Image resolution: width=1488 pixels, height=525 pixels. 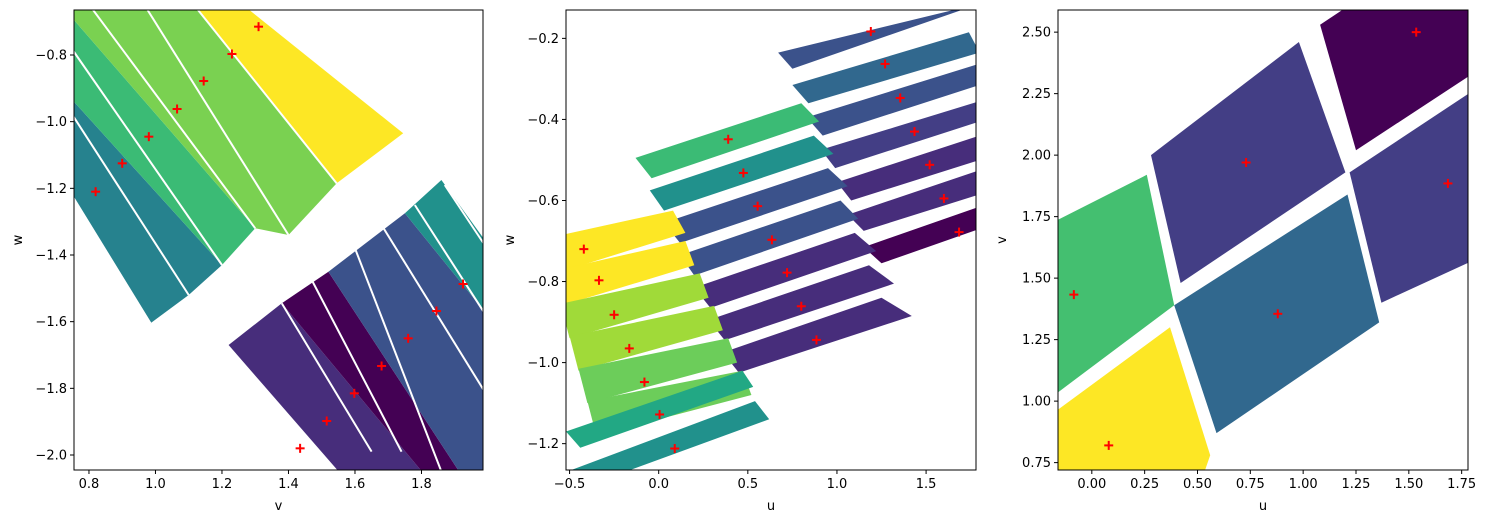 What do you see at coordinates (1461, 484) in the screenshot?
I see `x-tick-label: 1.75` at bounding box center [1461, 484].